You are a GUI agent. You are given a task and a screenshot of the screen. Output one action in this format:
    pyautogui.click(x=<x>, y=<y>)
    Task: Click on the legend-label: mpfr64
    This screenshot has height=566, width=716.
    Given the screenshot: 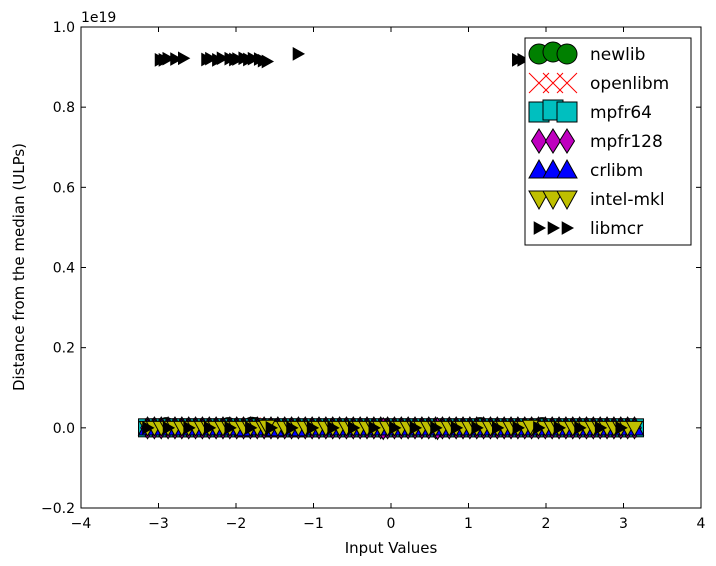 What is the action you would take?
    pyautogui.click(x=621, y=113)
    